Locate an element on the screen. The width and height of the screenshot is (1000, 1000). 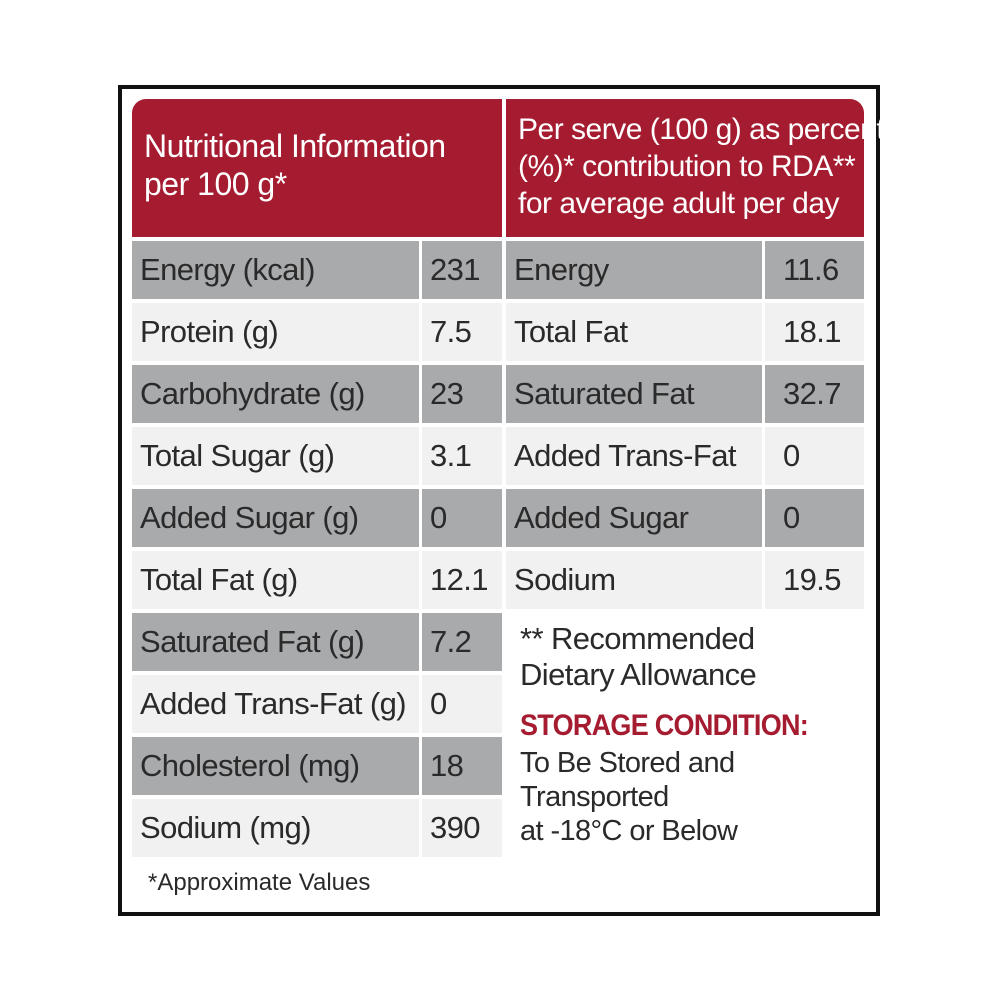
rda-note-line-1: ** Recommended is located at coordinates (637, 638).